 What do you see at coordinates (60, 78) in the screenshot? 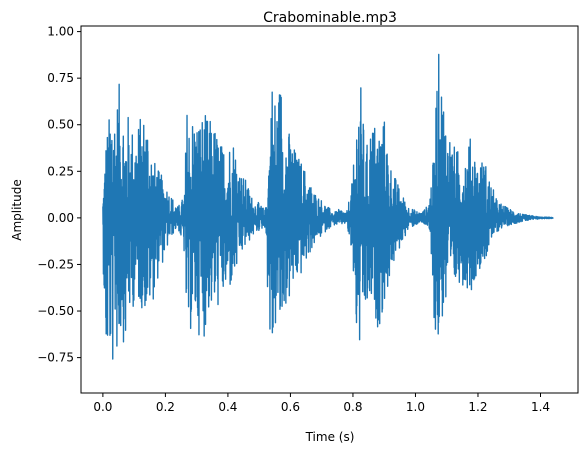
I see `y-tick-label: 0.75` at bounding box center [60, 78].